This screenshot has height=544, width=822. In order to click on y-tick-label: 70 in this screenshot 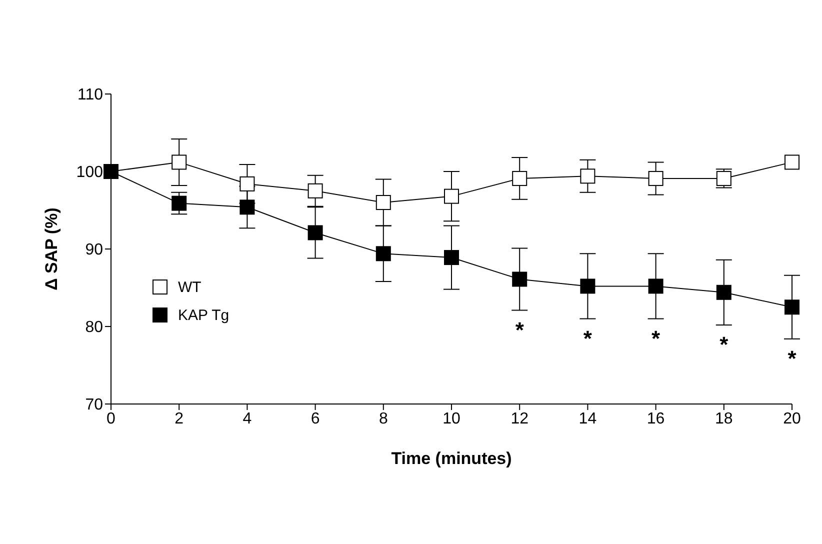, I will do `click(94, 405)`.